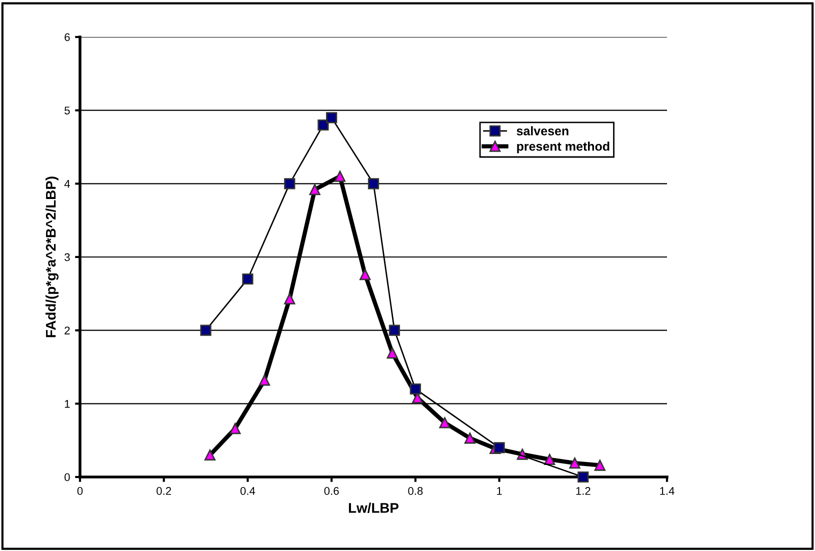 The image size is (815, 551). Describe the element at coordinates (67, 477) in the screenshot. I see `y-tick-label: 0` at that location.